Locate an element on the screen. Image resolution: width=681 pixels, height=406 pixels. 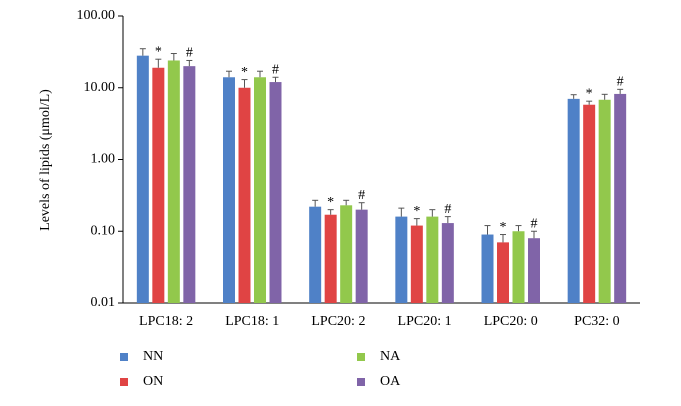
x-tick-label: LPC18: 1 is located at coordinates (252, 321).